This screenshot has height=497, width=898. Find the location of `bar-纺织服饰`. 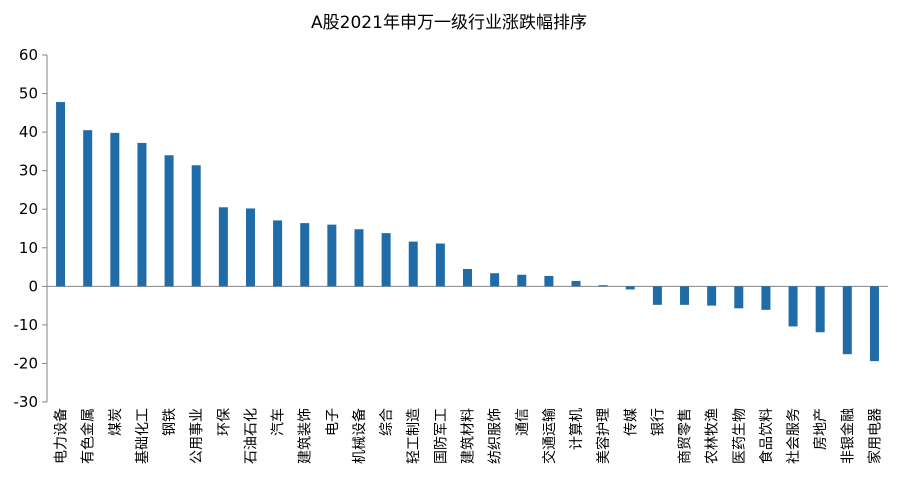

bar-纺织服饰 is located at coordinates (495, 280).